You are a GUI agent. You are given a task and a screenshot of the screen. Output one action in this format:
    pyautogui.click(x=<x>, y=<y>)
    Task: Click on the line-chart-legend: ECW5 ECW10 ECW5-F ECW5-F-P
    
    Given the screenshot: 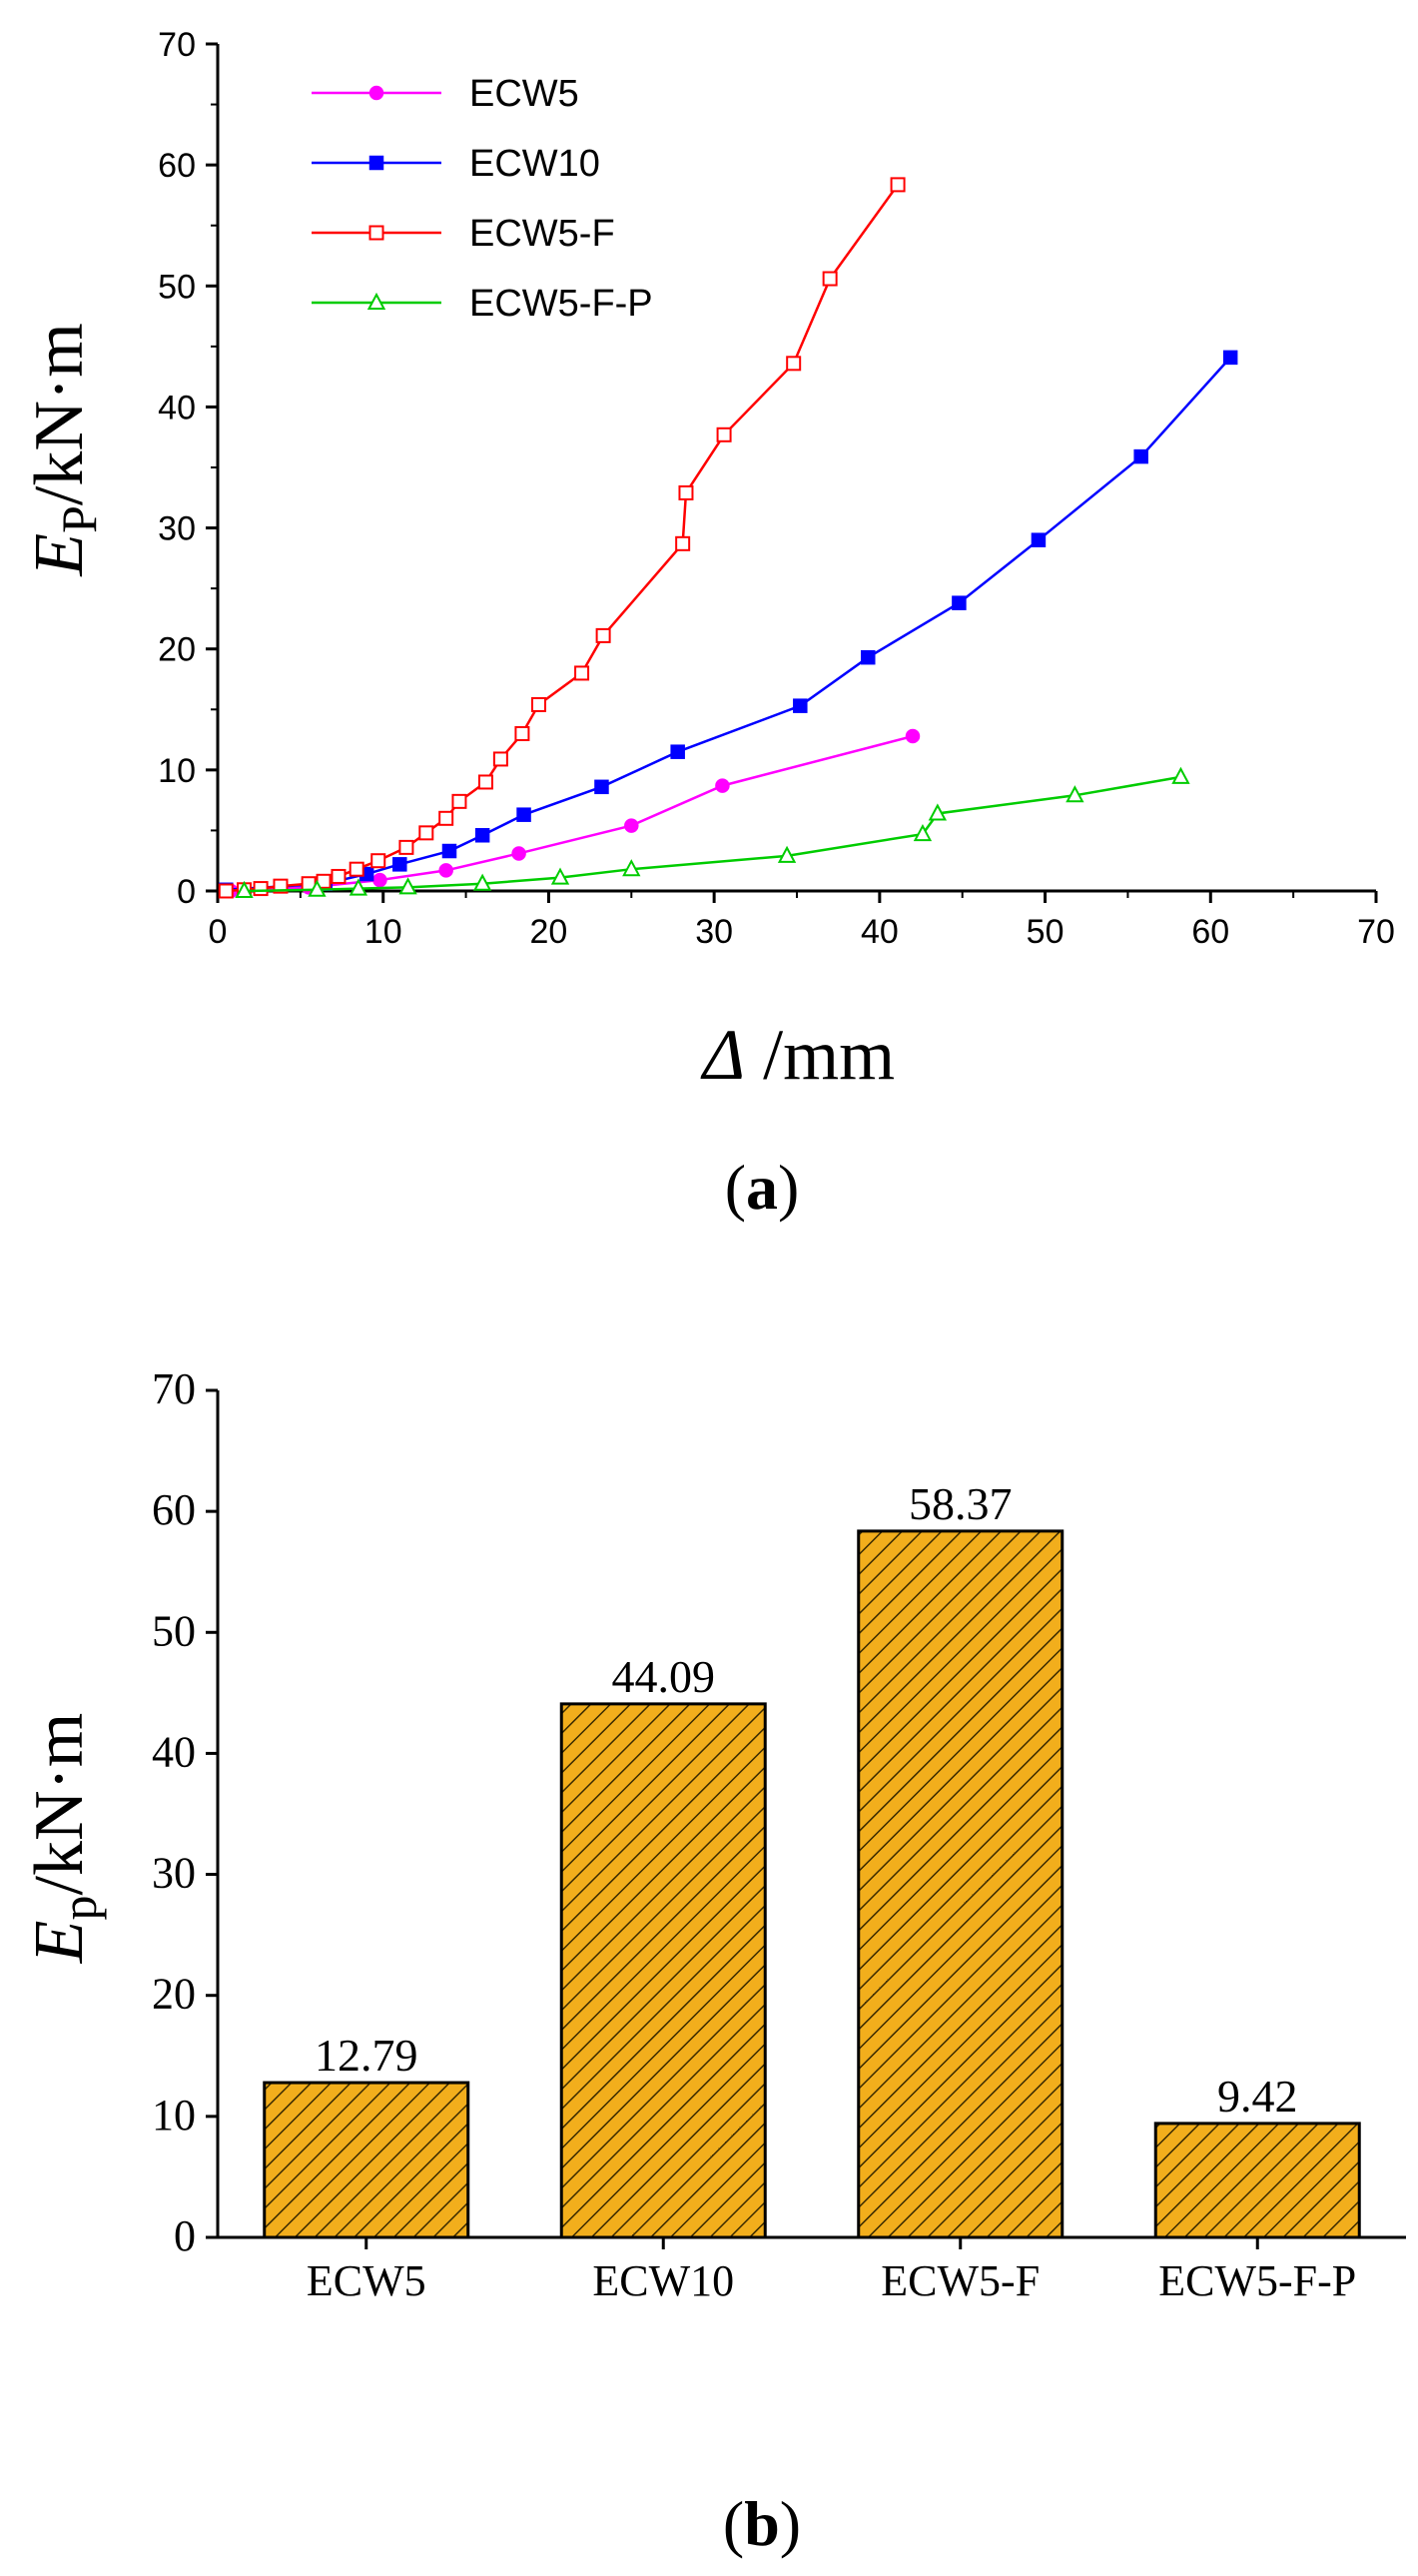 What is the action you would take?
    pyautogui.click(x=482, y=199)
    